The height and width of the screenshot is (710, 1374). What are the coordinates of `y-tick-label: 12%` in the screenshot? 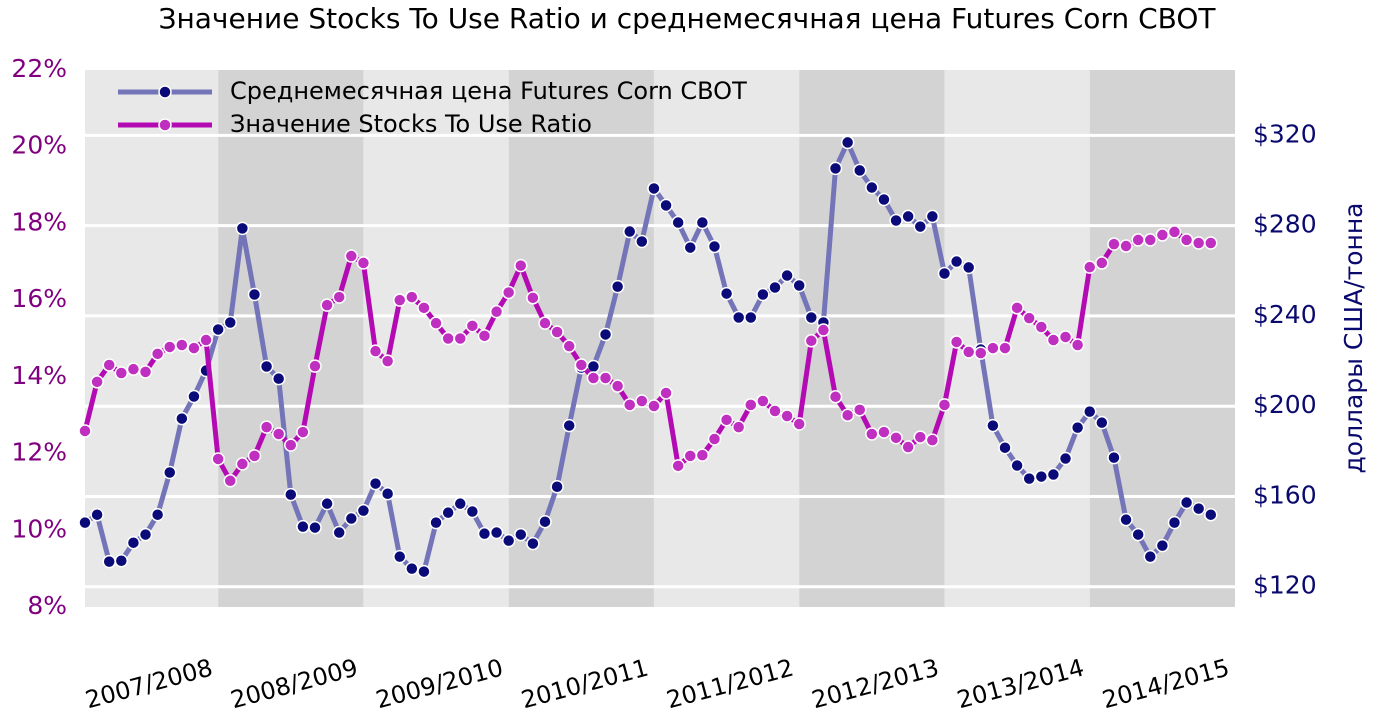 It's located at (39, 452).